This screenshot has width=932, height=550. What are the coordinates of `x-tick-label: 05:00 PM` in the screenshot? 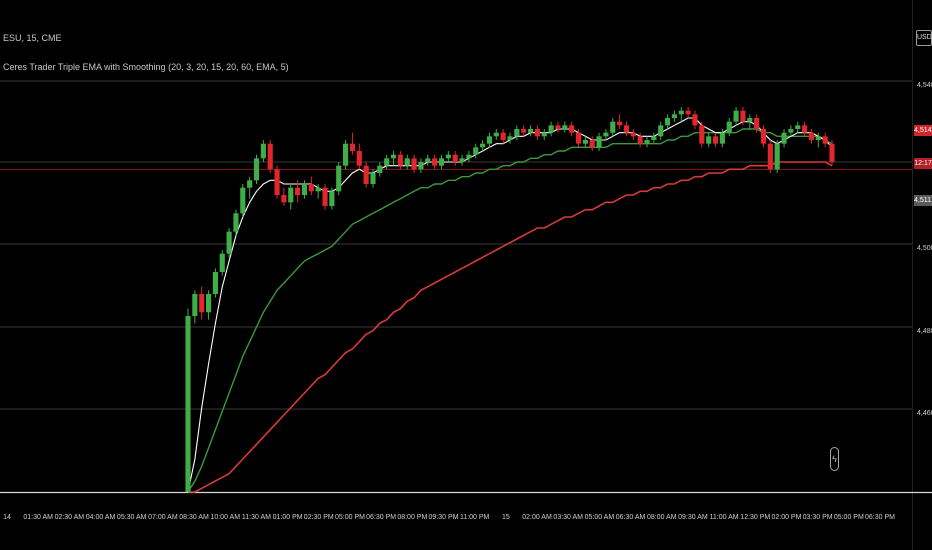 It's located at (849, 517).